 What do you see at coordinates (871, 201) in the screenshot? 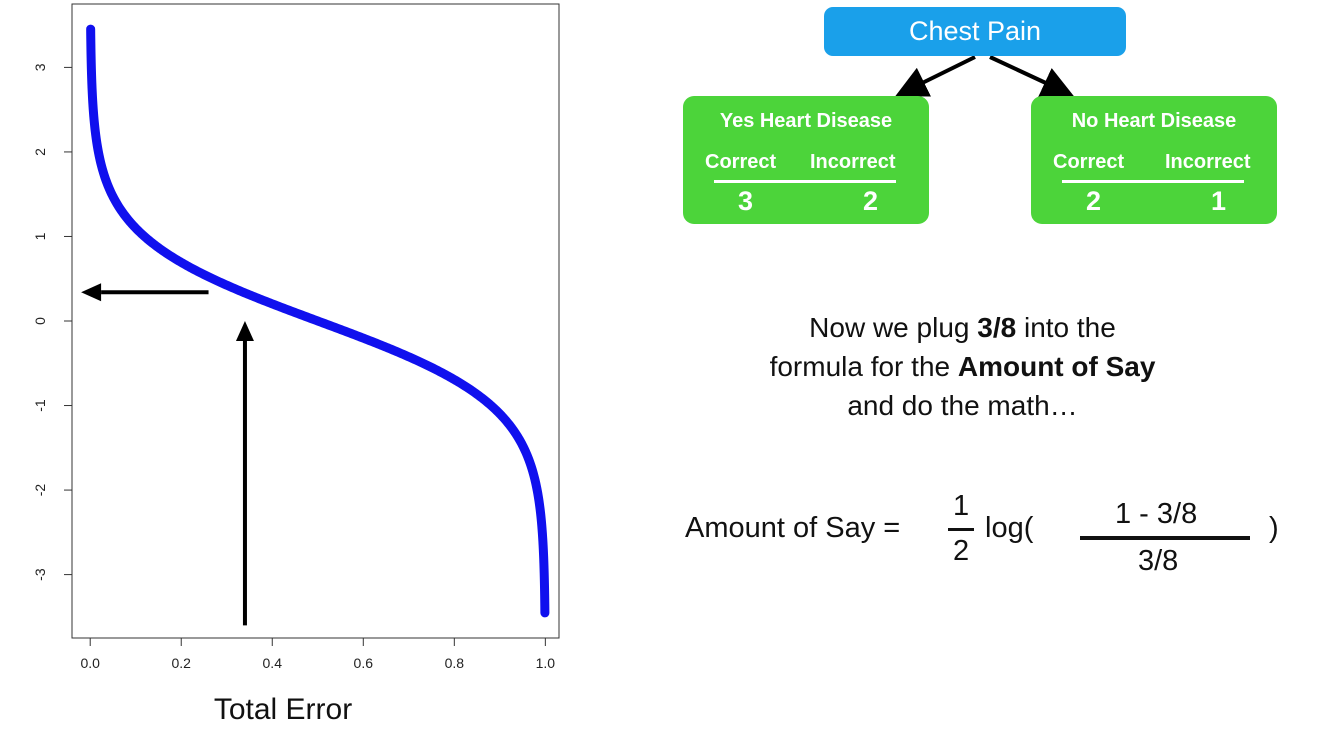
I see `incorrect-count: 2` at bounding box center [871, 201].